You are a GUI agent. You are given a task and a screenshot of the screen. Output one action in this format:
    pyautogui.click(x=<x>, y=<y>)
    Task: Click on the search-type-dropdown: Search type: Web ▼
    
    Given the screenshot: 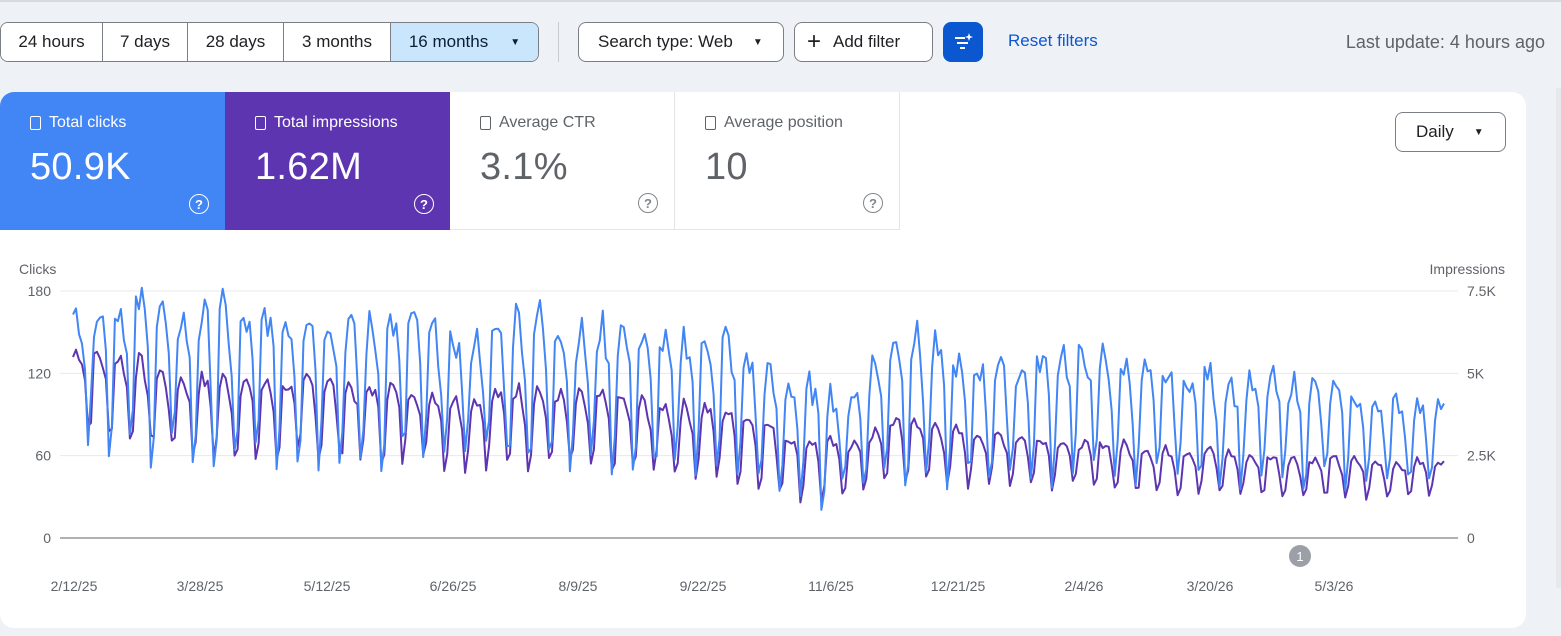 What is the action you would take?
    pyautogui.click(x=681, y=42)
    